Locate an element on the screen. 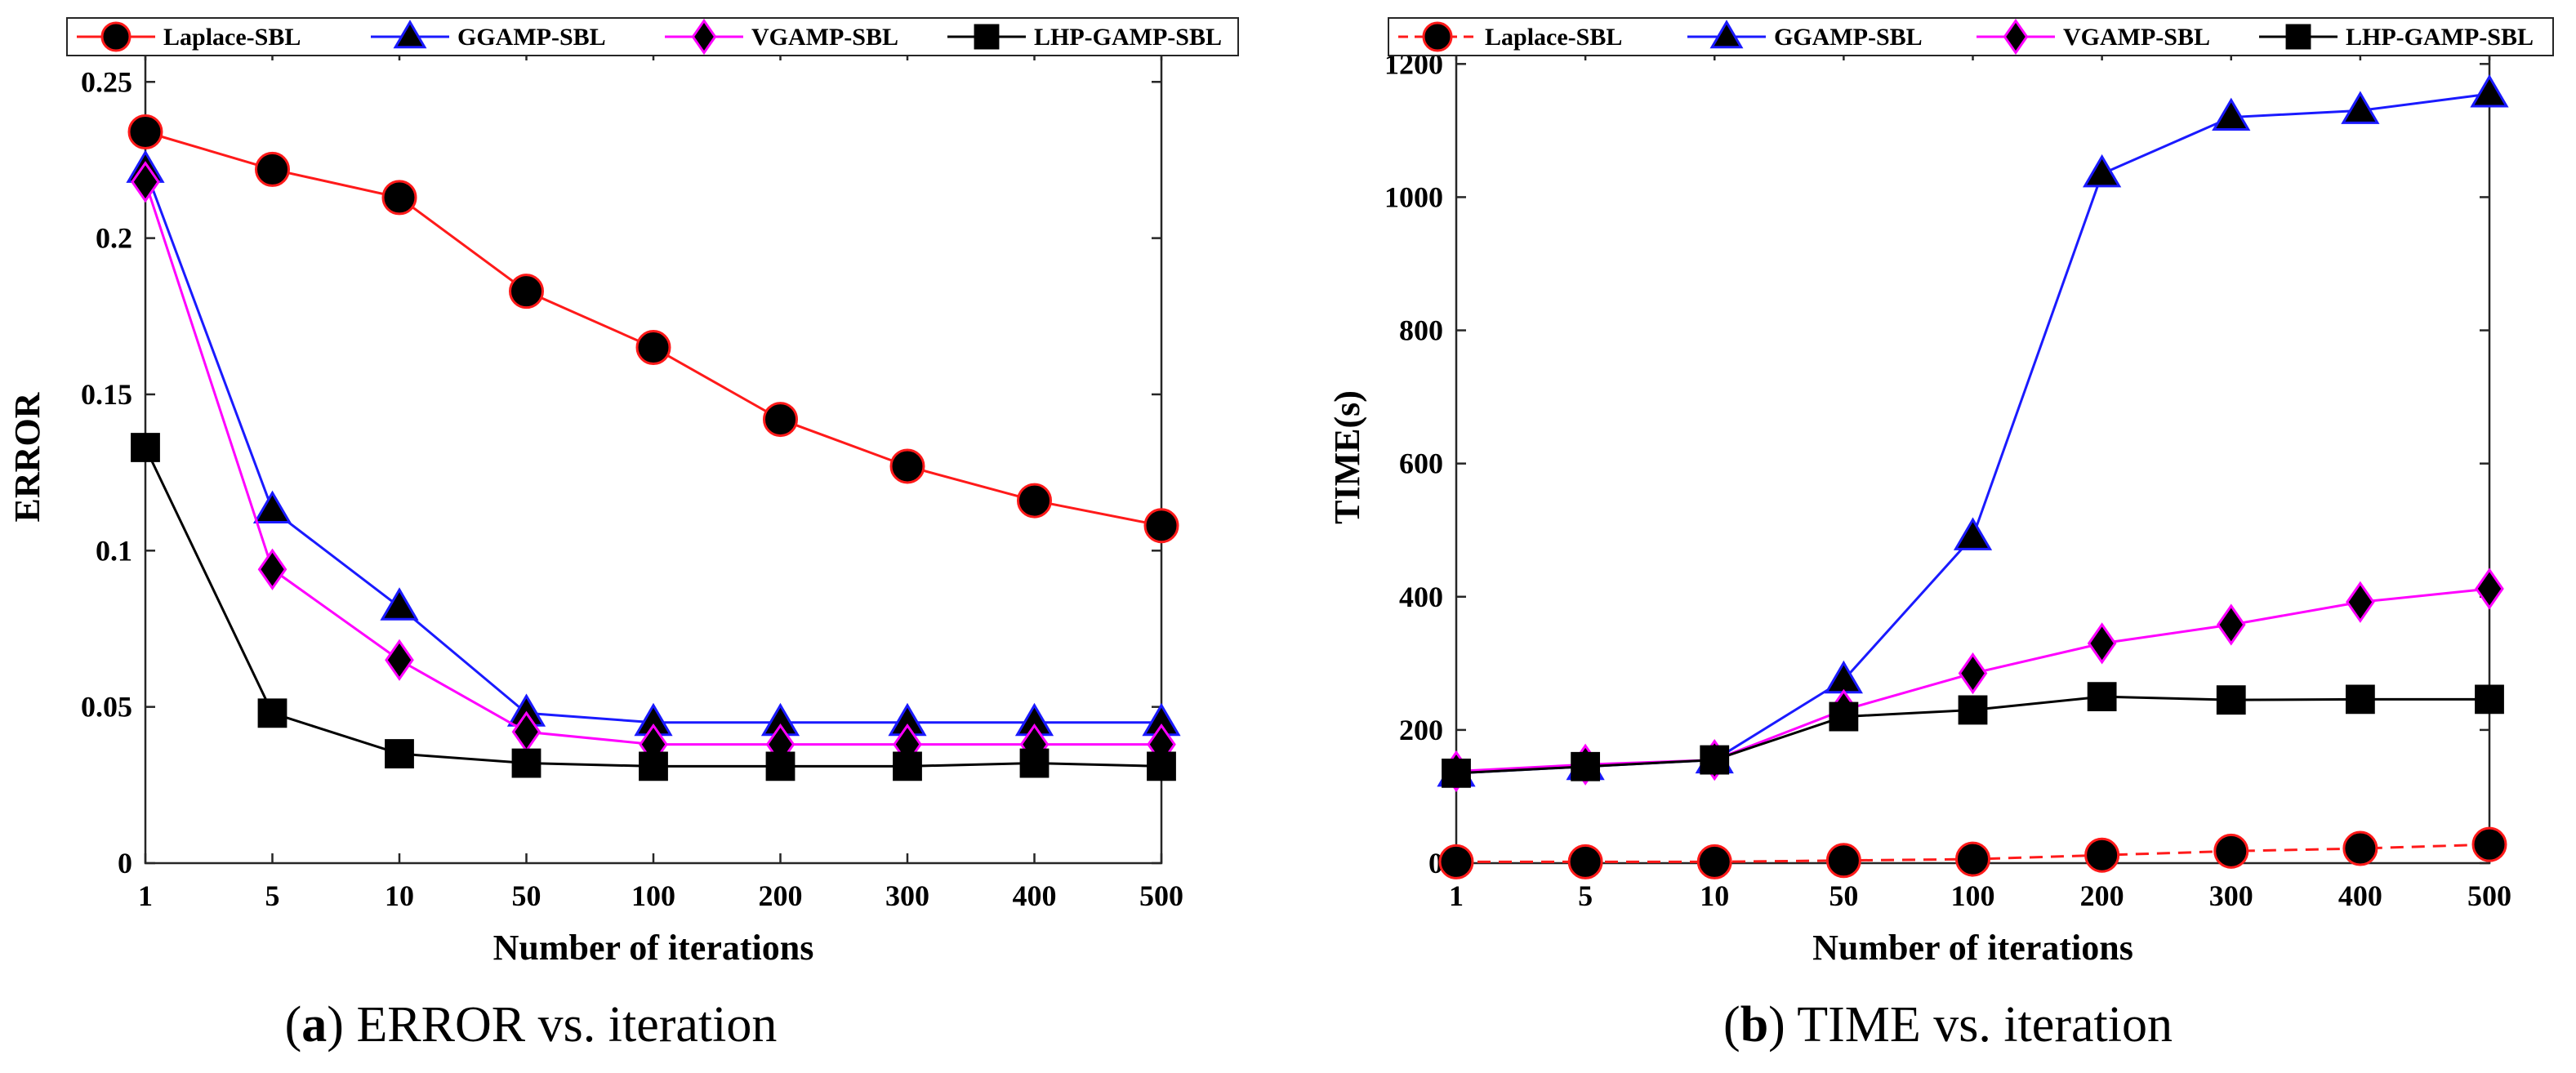 The height and width of the screenshot is (1073, 2576). panel-a-legend-label: VGAMP-SBL is located at coordinates (824, 37).